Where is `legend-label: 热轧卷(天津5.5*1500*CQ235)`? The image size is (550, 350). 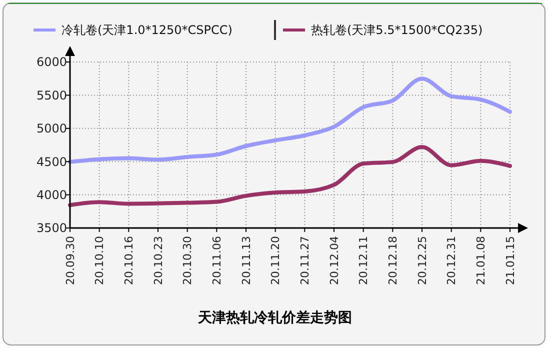 legend-label: 热轧卷(天津5.5*1500*CQ235) is located at coordinates (397, 30).